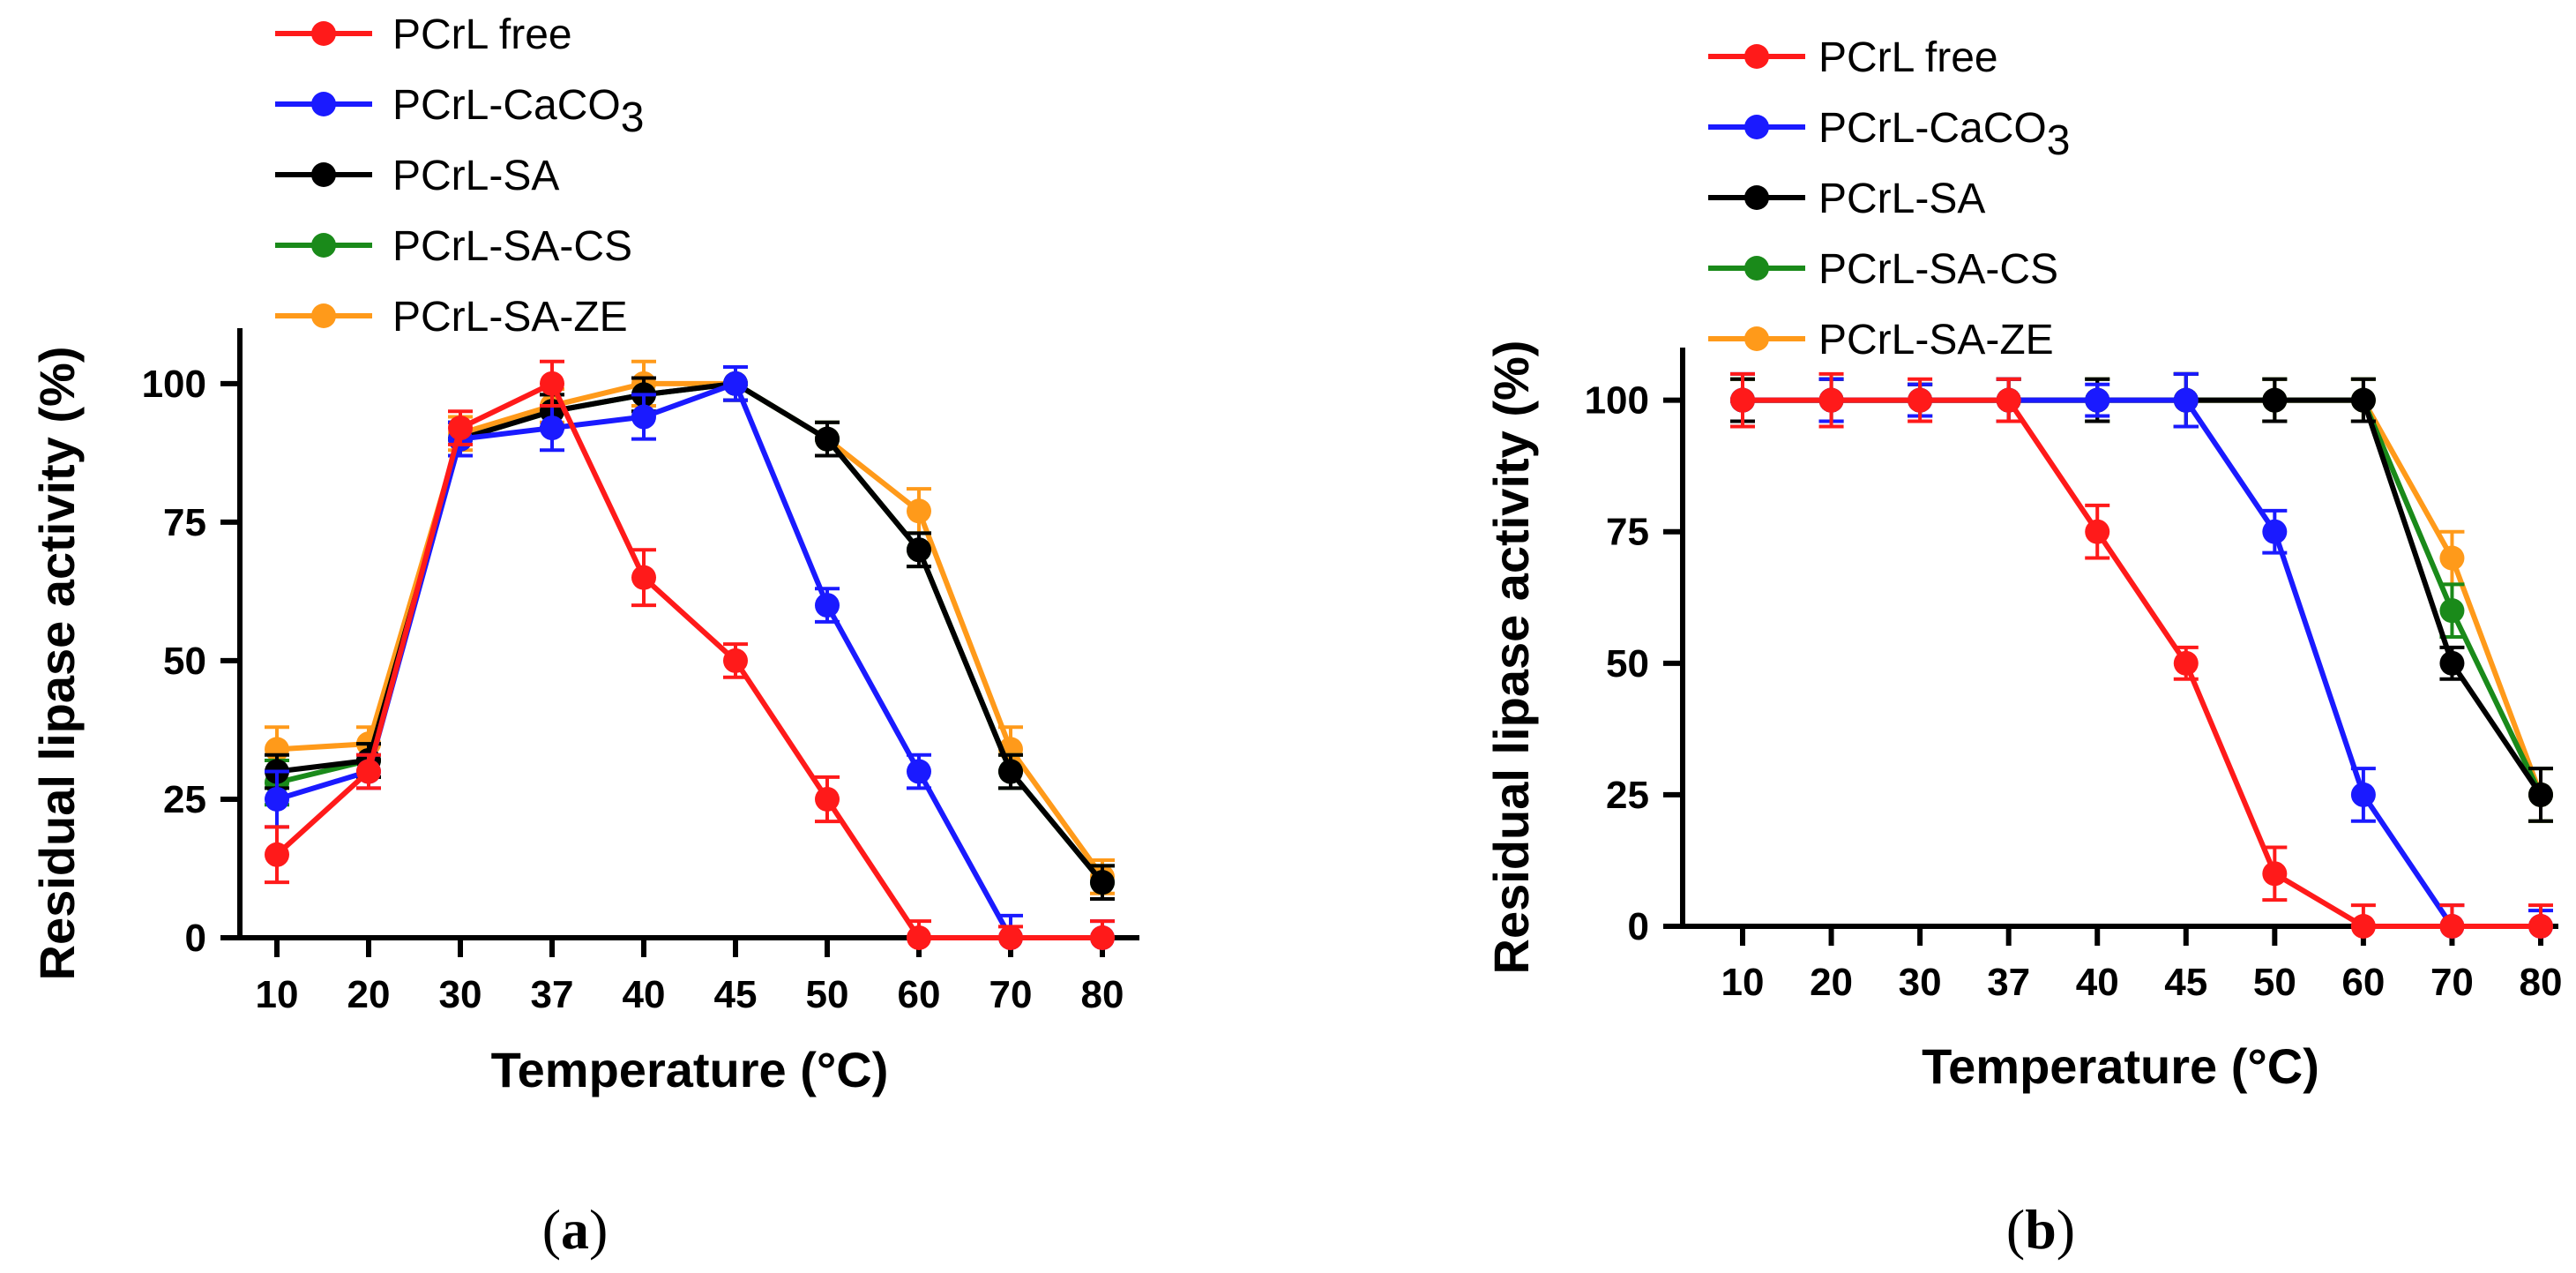 This screenshot has width=2576, height=1273. What do you see at coordinates (1936, 340) in the screenshot?
I see `legend-label: PCrL-SA-ZE` at bounding box center [1936, 340].